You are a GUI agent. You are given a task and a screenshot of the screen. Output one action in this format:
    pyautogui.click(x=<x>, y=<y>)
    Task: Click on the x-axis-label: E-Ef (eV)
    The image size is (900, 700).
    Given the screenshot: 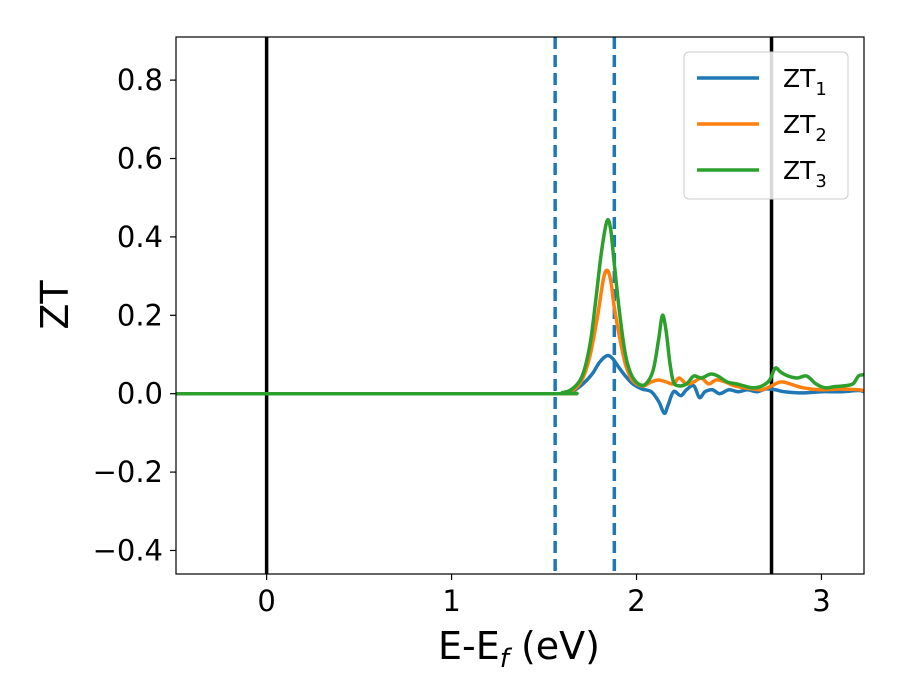 What is the action you would take?
    pyautogui.click(x=519, y=649)
    